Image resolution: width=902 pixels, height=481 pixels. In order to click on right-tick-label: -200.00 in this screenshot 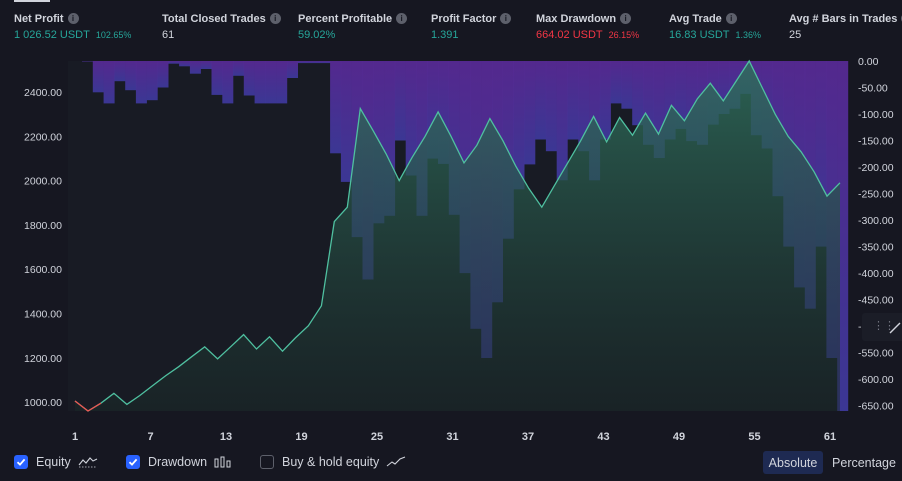, I will do `click(876, 168)`.